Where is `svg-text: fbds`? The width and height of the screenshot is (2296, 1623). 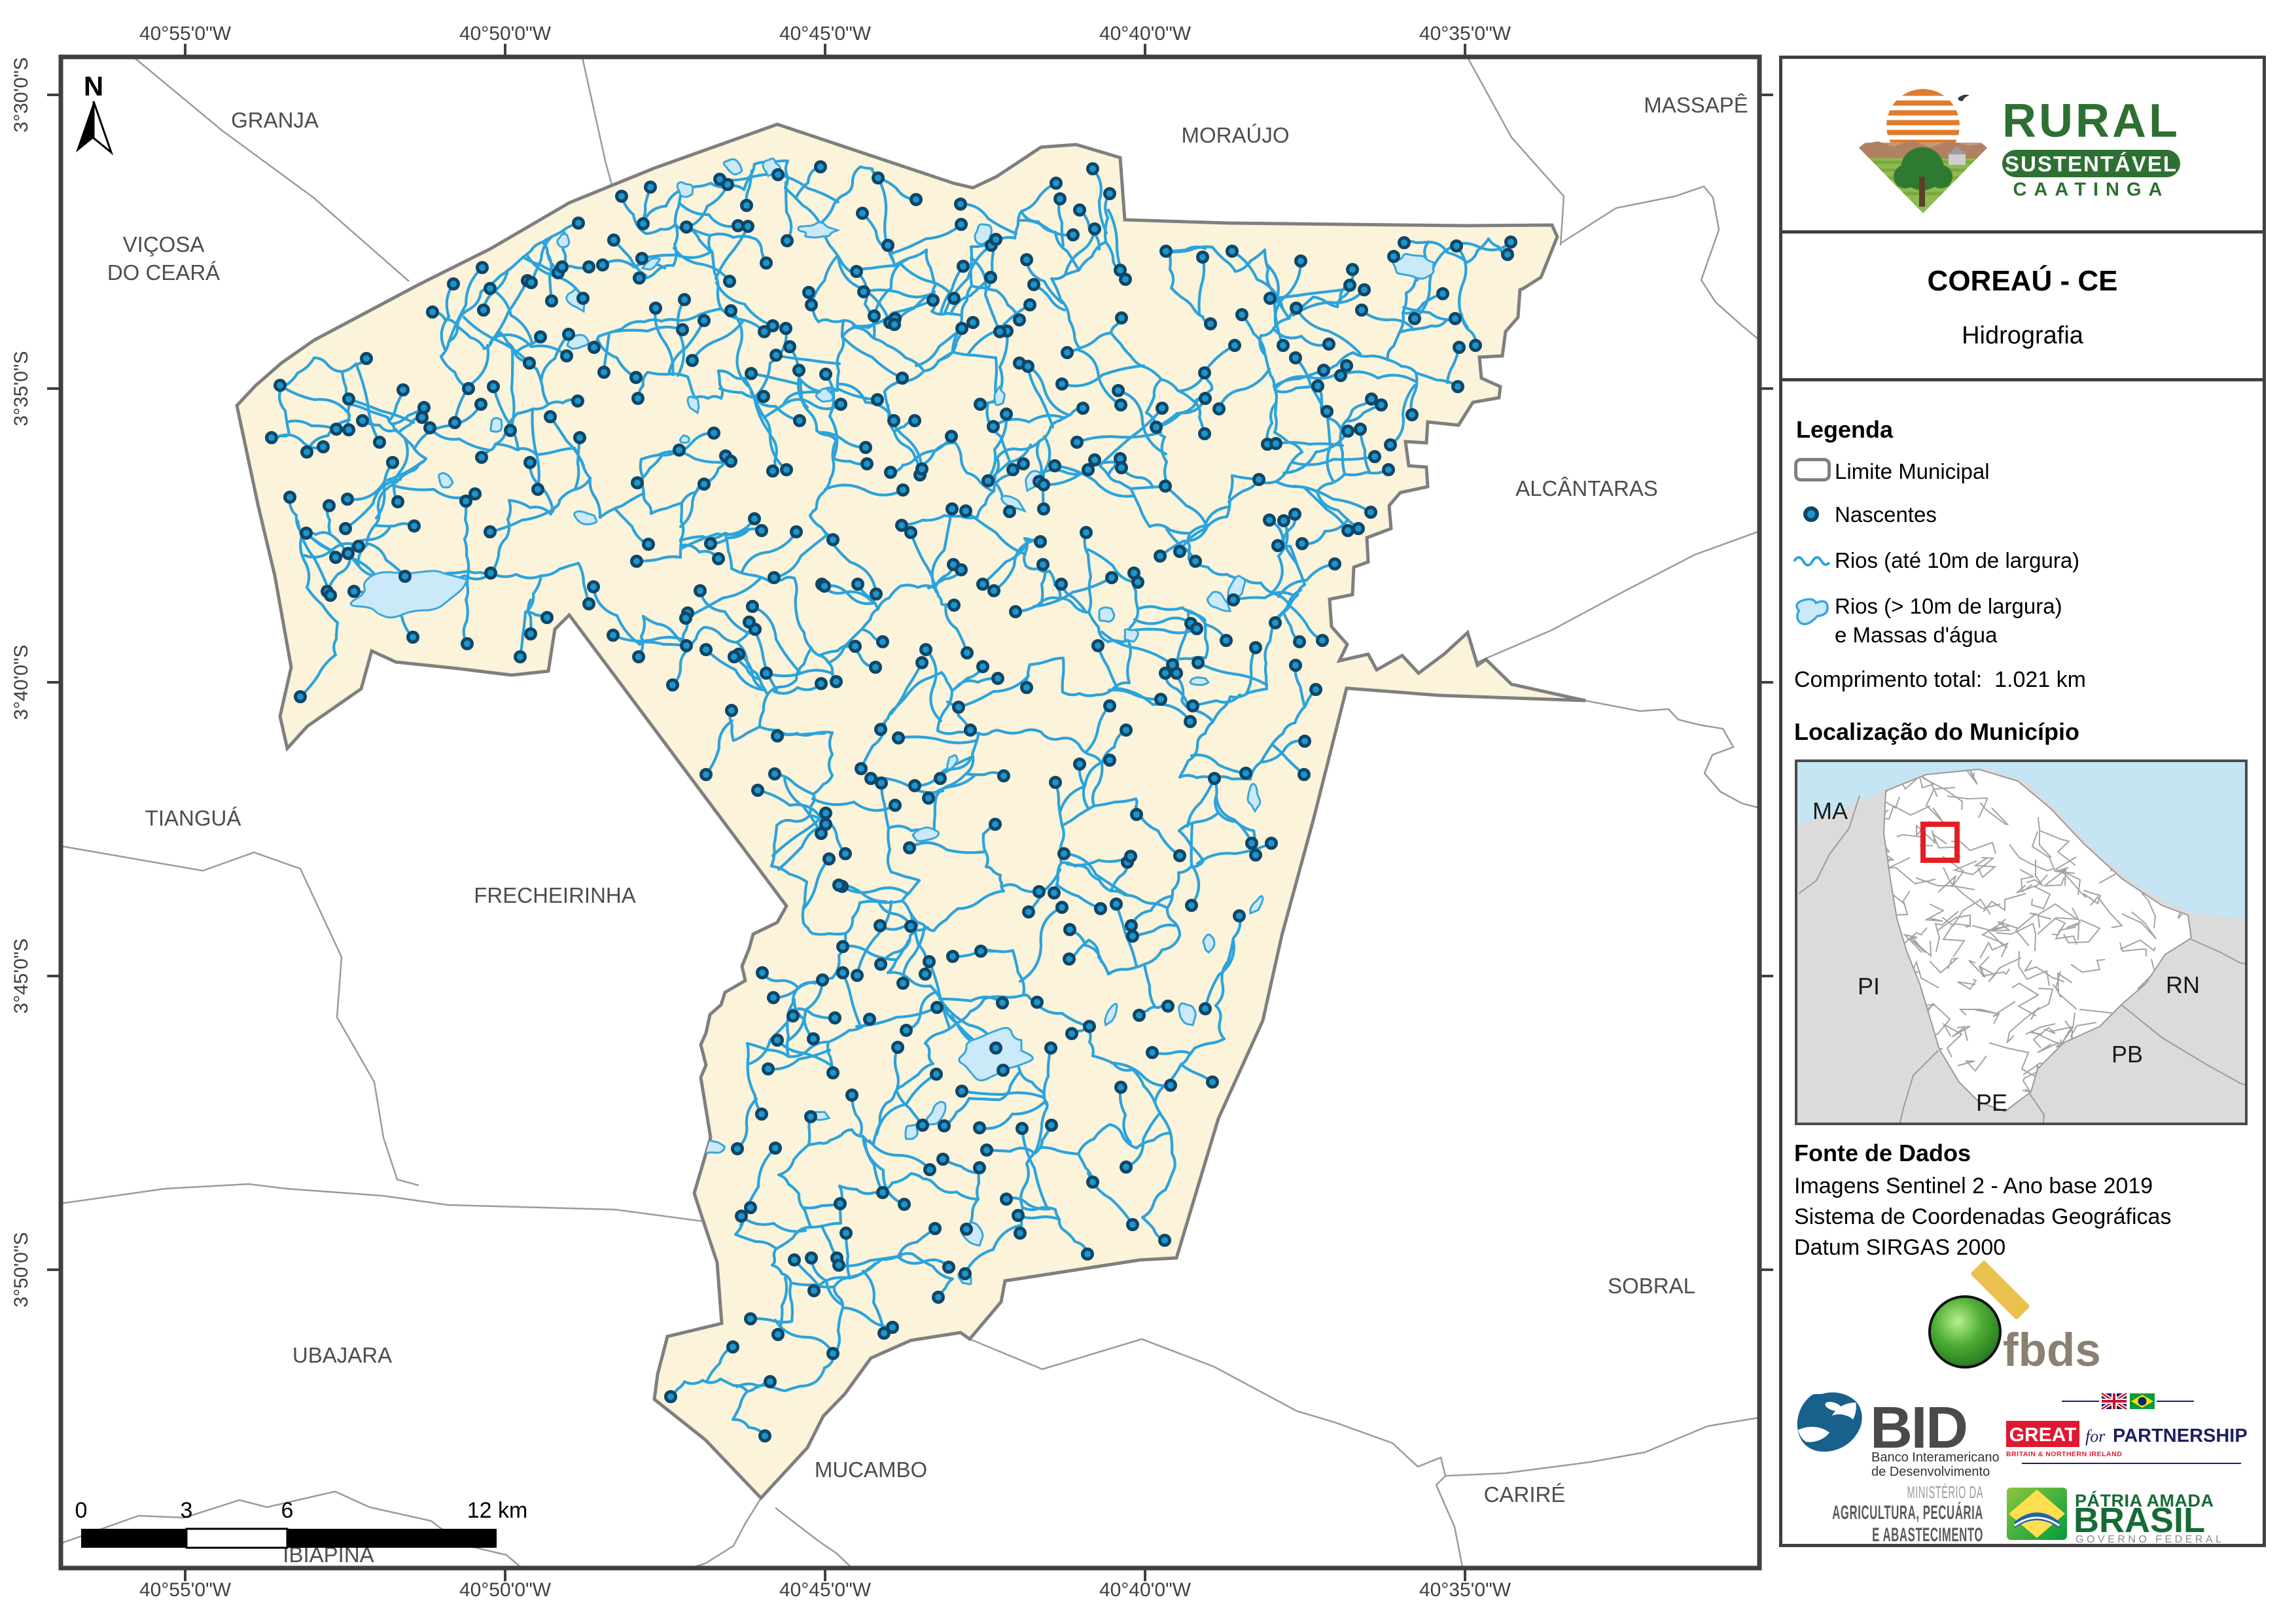 svg-text: fbds is located at coordinates (2052, 1350).